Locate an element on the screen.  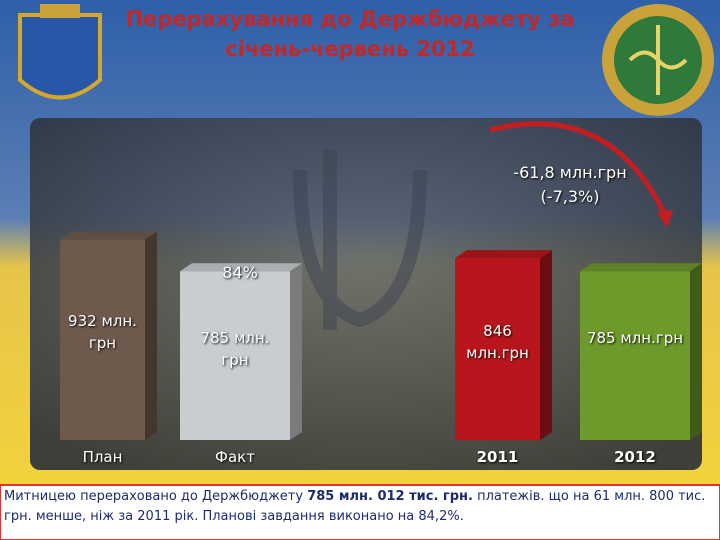
footer-box is located at coordinates (360, 512).